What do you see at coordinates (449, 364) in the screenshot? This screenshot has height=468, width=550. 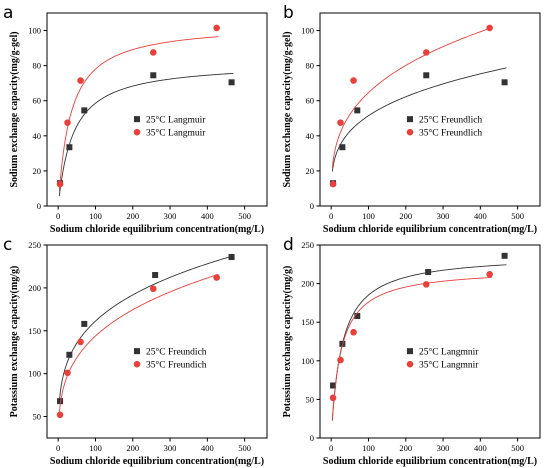 I see `legend-label: 35°C Langmnir` at bounding box center [449, 364].